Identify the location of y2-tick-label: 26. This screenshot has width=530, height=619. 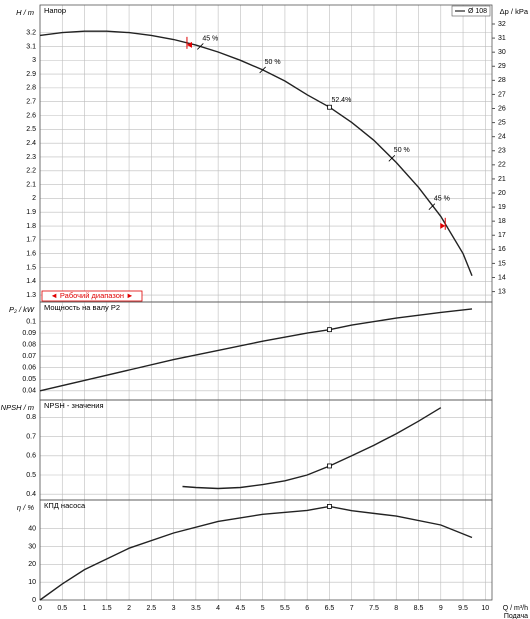
(502, 108).